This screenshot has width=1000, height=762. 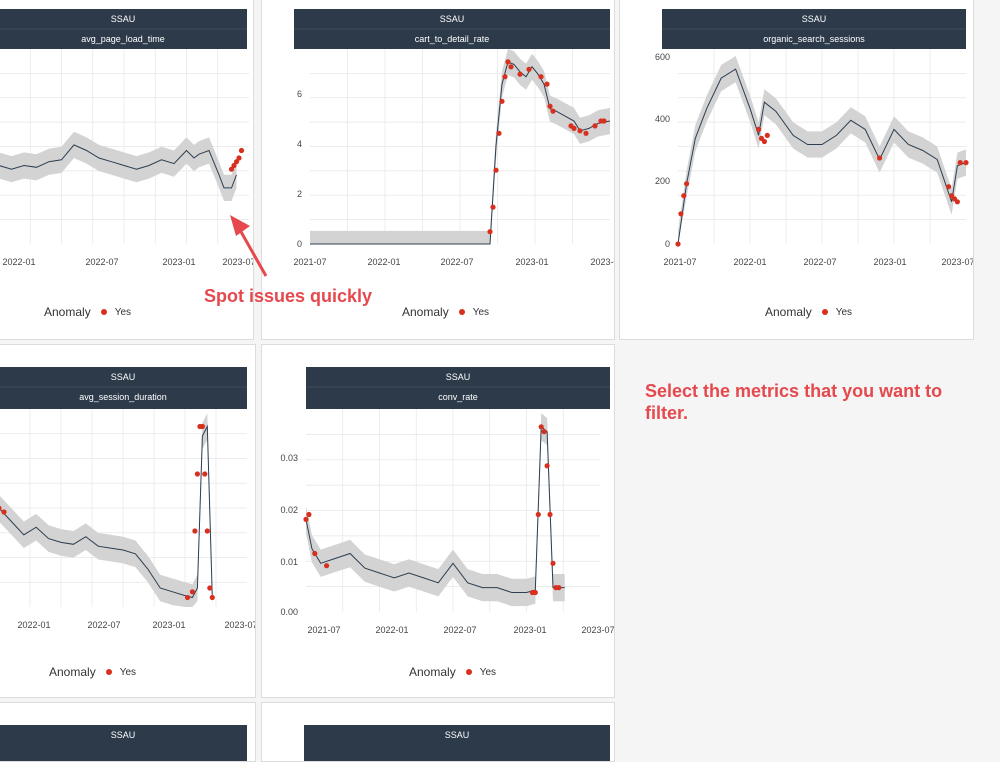 What do you see at coordinates (128, 732) in the screenshot?
I see `chart-card-partial-left: SSAU` at bounding box center [128, 732].